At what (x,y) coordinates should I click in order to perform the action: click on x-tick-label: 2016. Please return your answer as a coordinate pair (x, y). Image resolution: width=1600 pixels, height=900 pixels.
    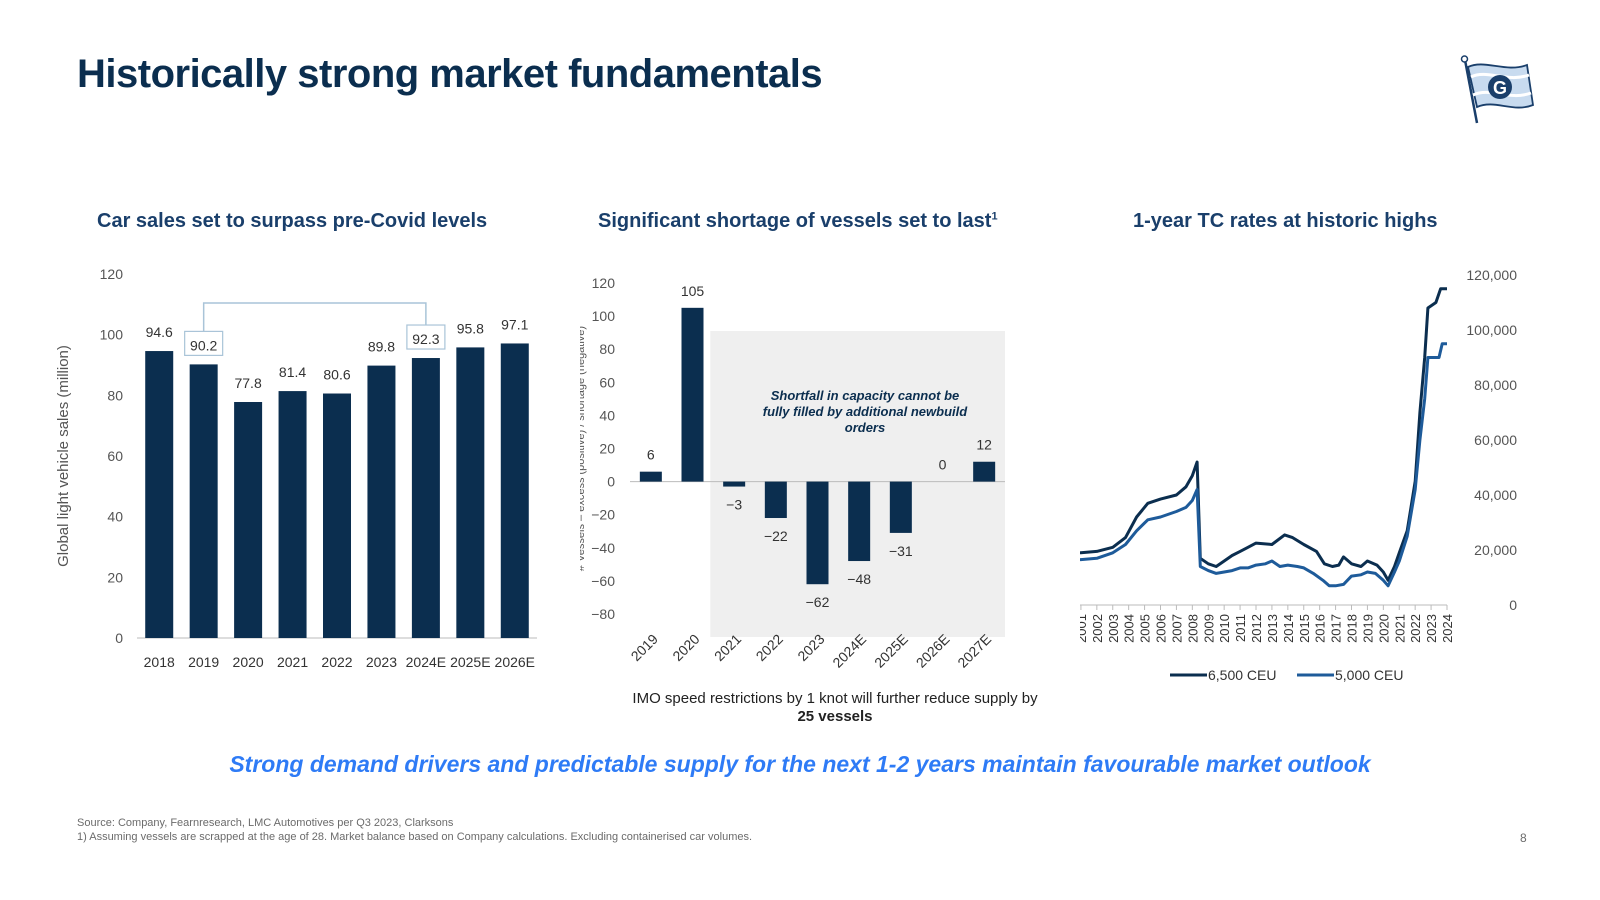
    Looking at the image, I should click on (1320, 628).